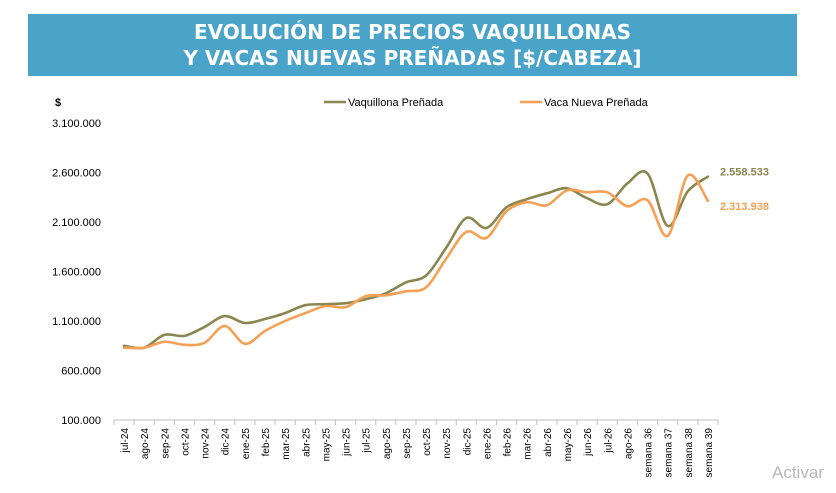 The height and width of the screenshot is (493, 836). What do you see at coordinates (528, 444) in the screenshot?
I see `x-tick-label: mar-26` at bounding box center [528, 444].